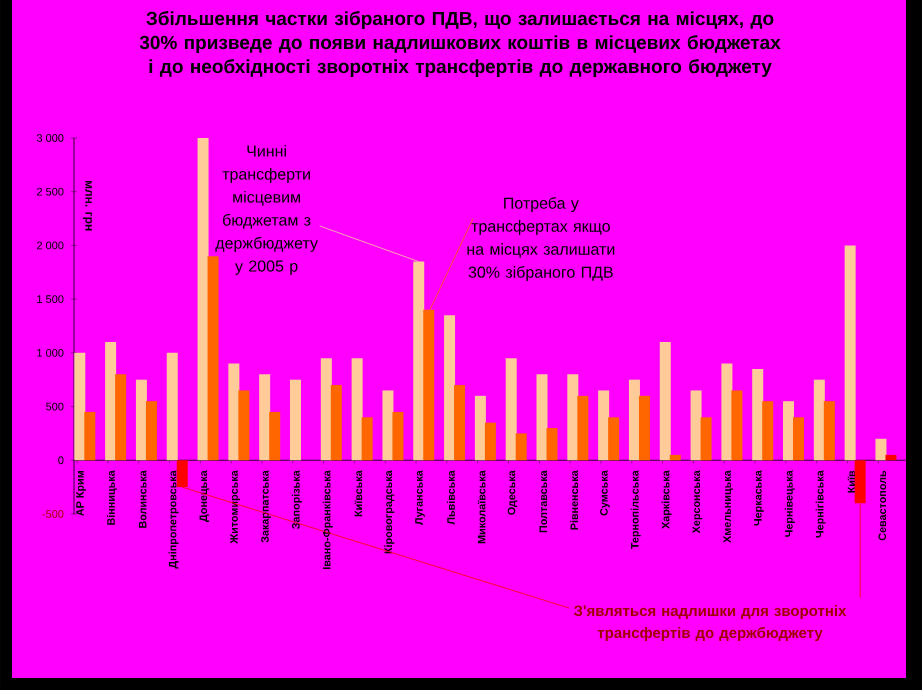  What do you see at coordinates (460, 44) in the screenshot?
I see `chart-title: Збільшення частки зібраного ПДВ, що залишається на місцях, до 30% призведе до появи надлишкових коштів в місцевих бюджетах і до необхідності зворотніх трансфертів до державного бюджету` at bounding box center [460, 44].